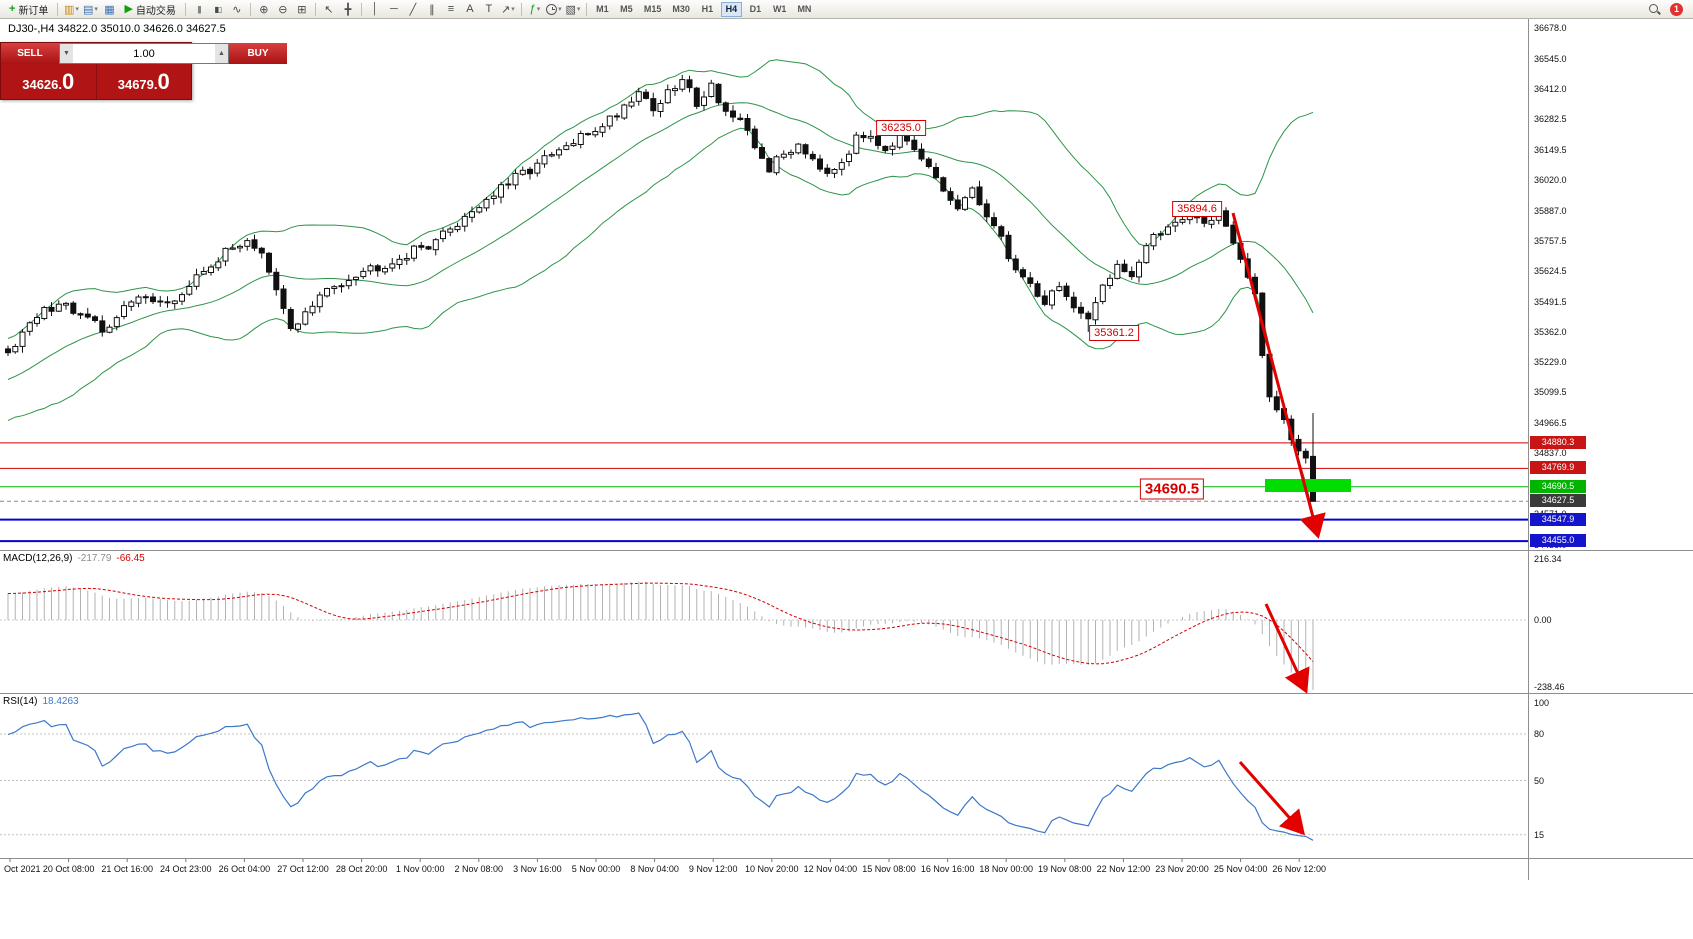  Describe the element at coordinates (186, 869) in the screenshot. I see `time-axis-label: 24 Oct 23:00` at that location.